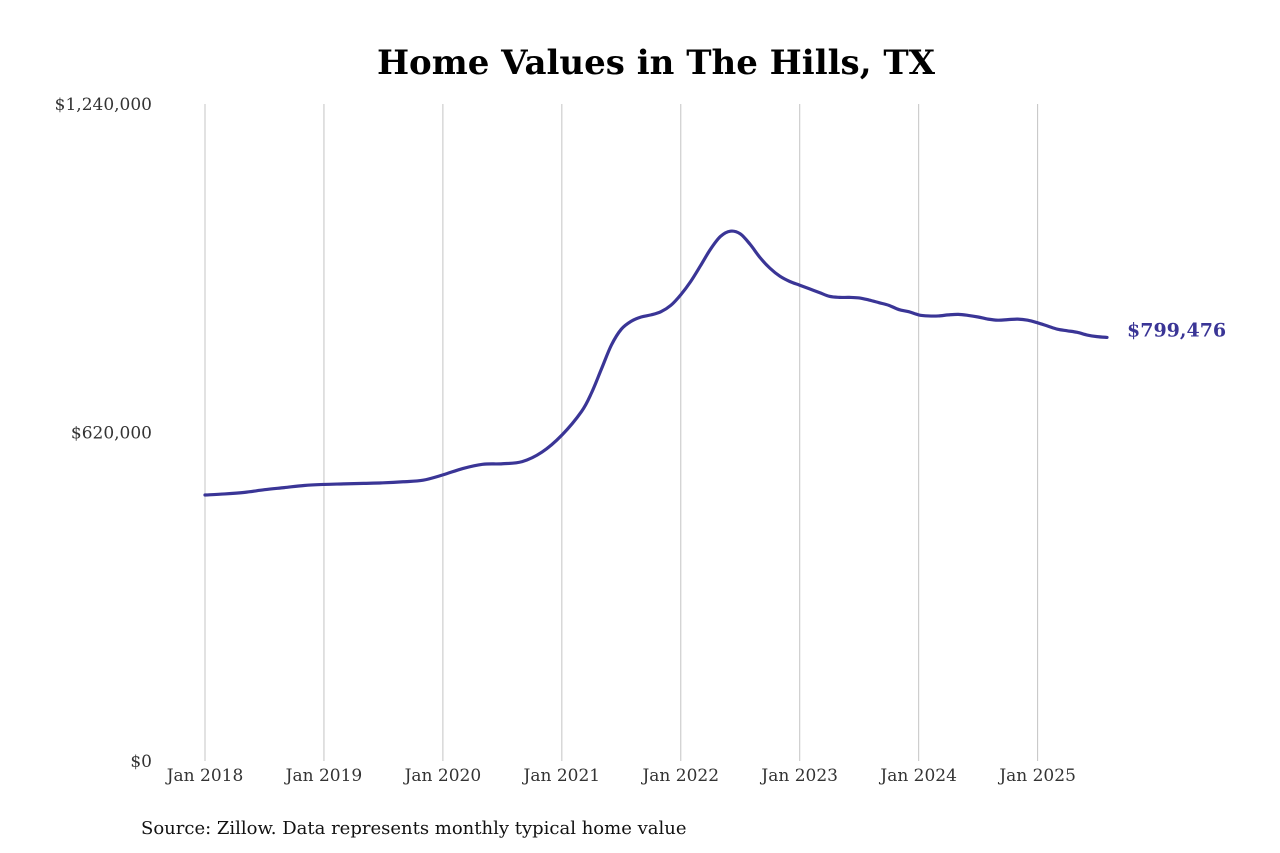 Image resolution: width=1280 pixels, height=853 pixels. Describe the element at coordinates (656, 63) in the screenshot. I see `chart-title: Home Values in The Hills, TX` at that location.